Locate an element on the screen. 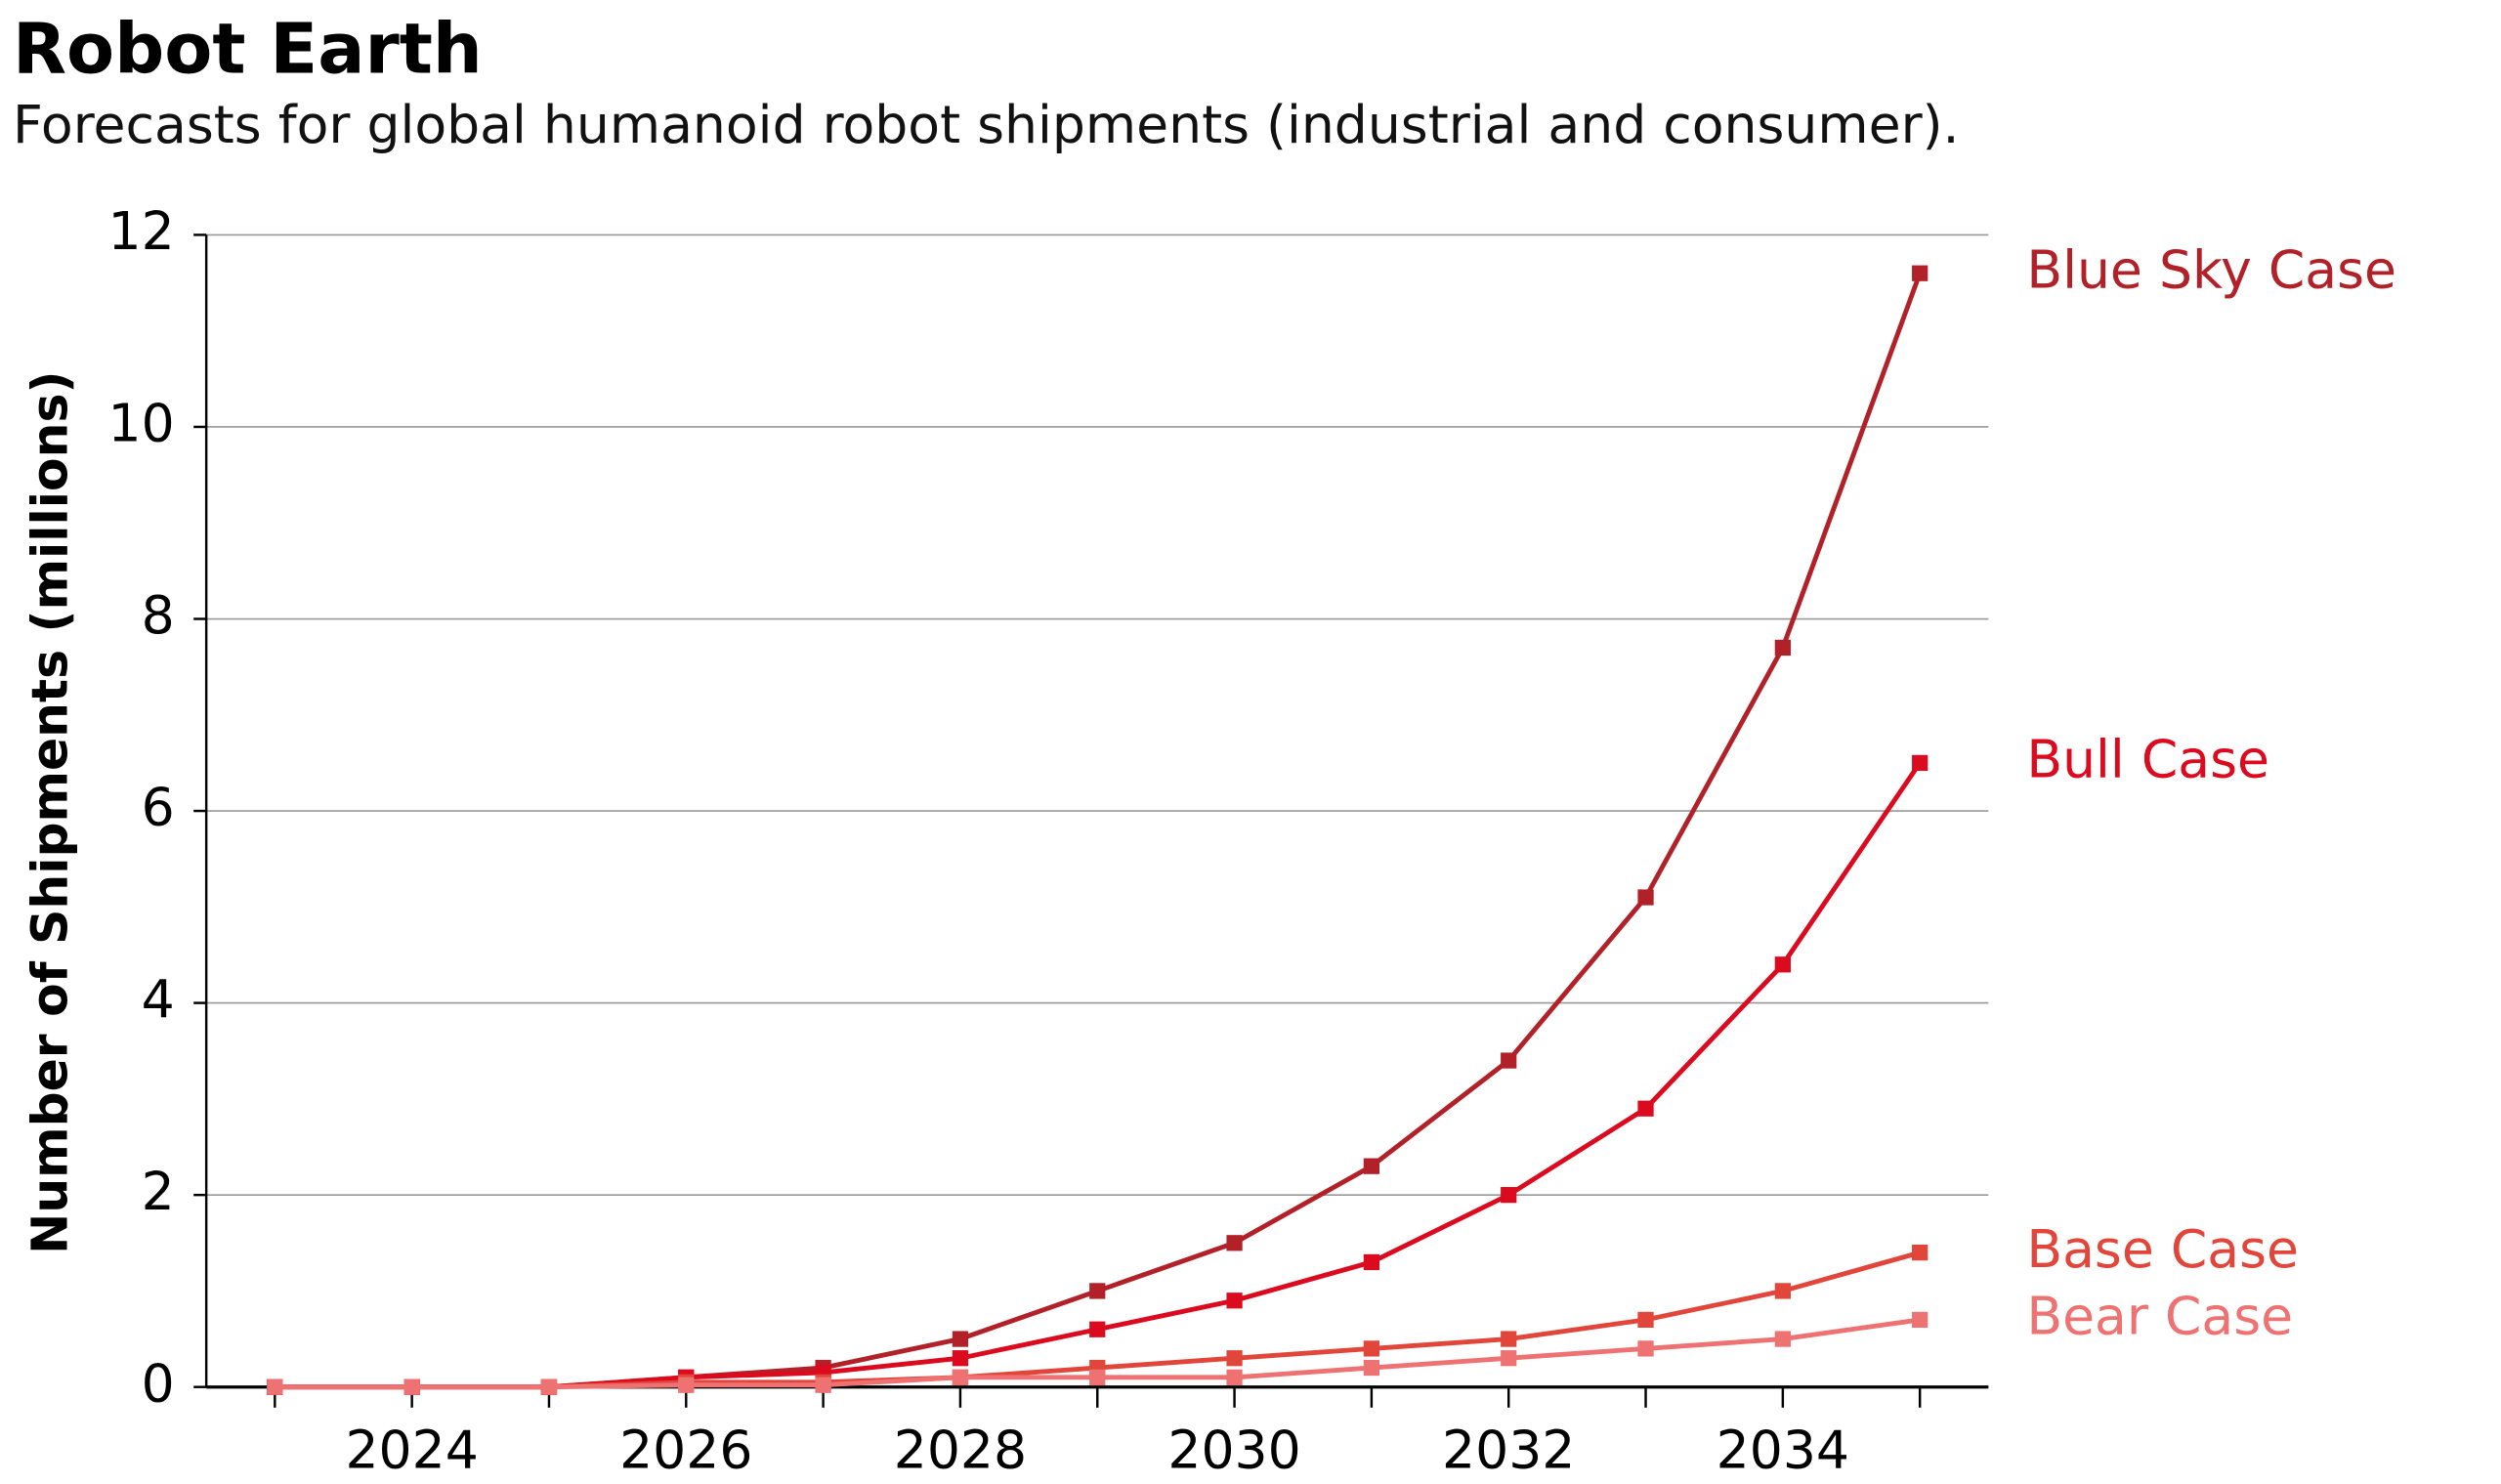 The image size is (2501, 1484). series-label: Bear Case is located at coordinates (2159, 1316).